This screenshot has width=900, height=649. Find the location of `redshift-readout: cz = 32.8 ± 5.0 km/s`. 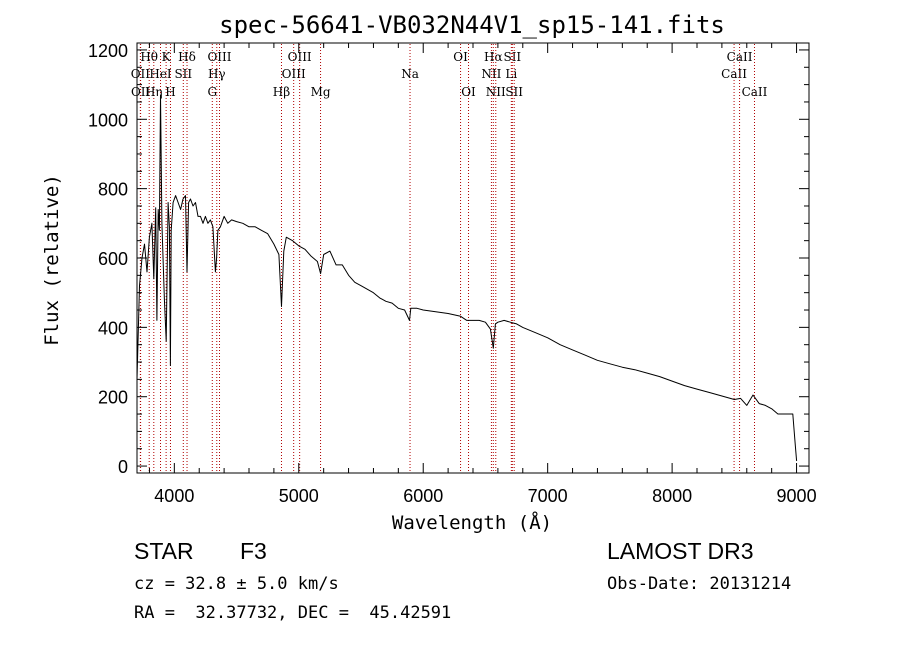

redshift-readout: cz = 32.8 ± 5.0 km/s is located at coordinates (236, 584).